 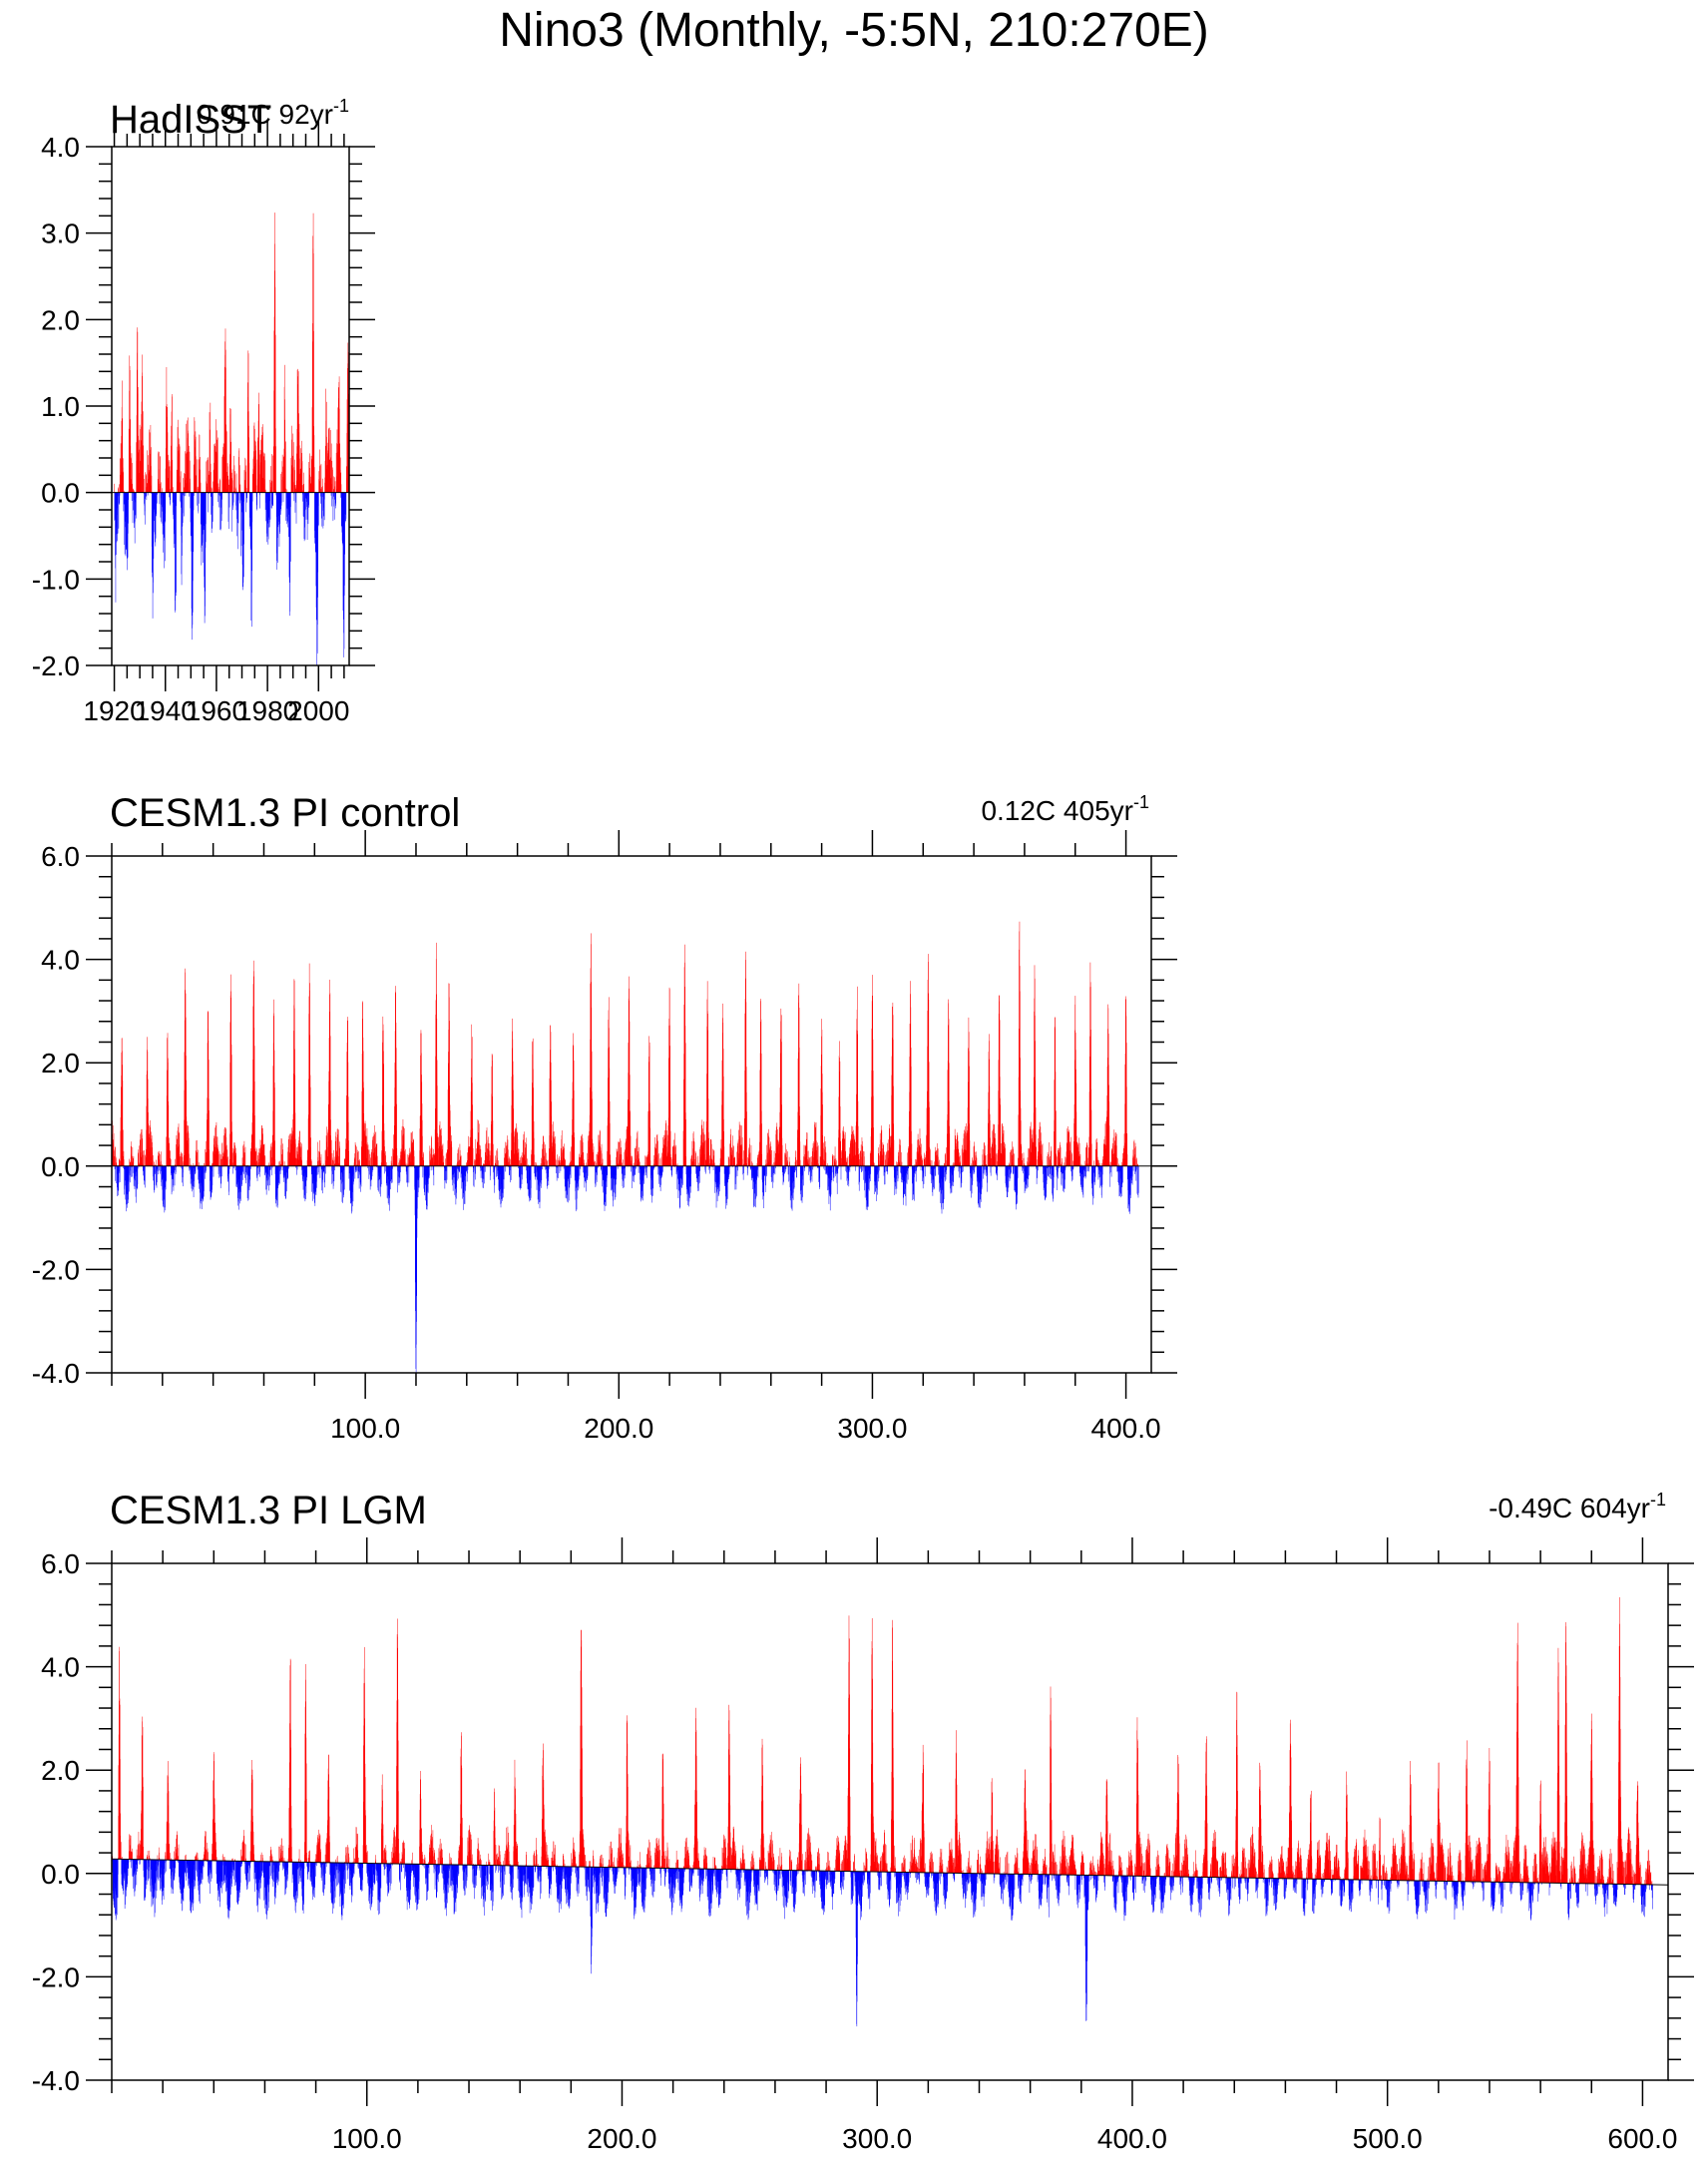 I want to click on annotation-value: 0.12C 405yr, so click(x=1057, y=810).